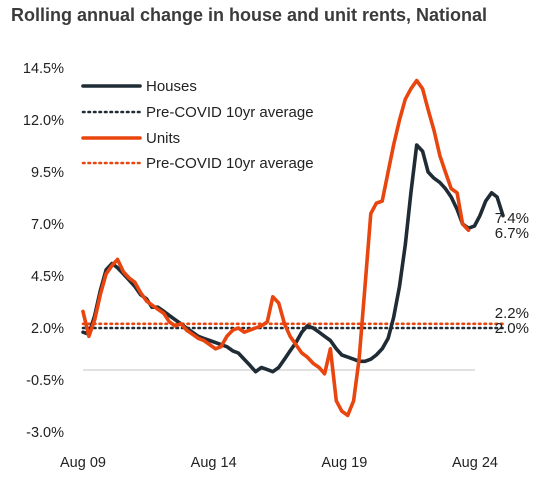 The image size is (553, 485). Describe the element at coordinates (43, 69) in the screenshot. I see `y-tick-label: 14.5%` at that location.